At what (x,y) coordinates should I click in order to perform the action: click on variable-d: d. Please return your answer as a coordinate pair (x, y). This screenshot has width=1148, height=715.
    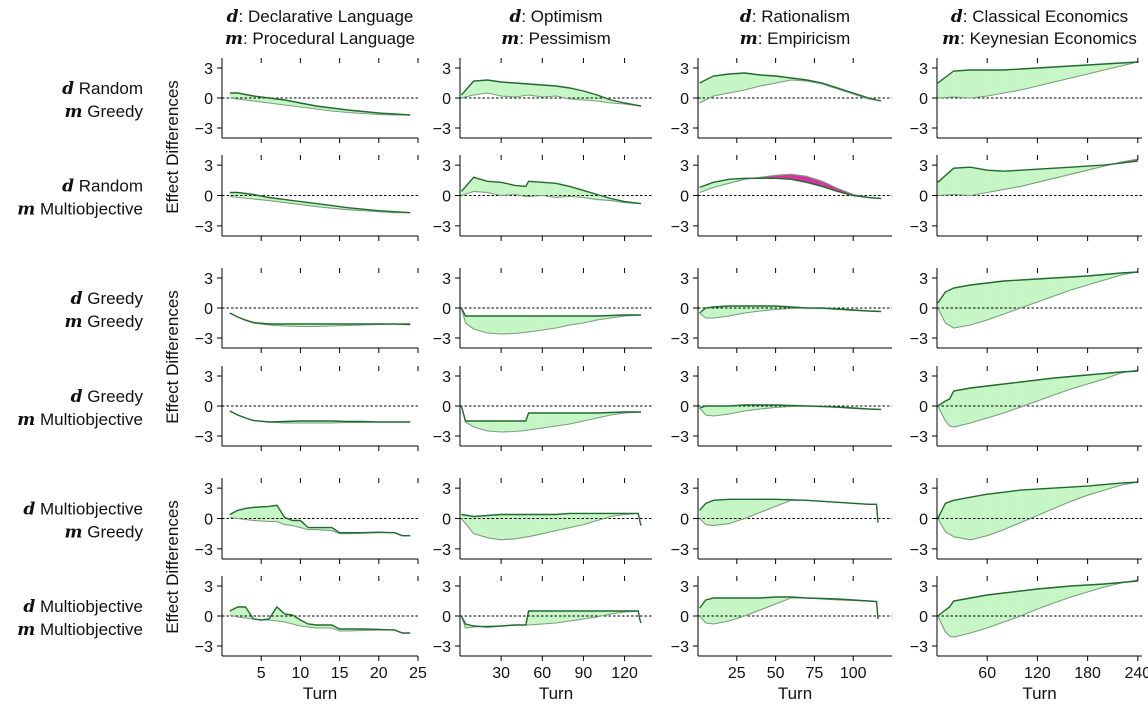
    Looking at the image, I should click on (29, 607).